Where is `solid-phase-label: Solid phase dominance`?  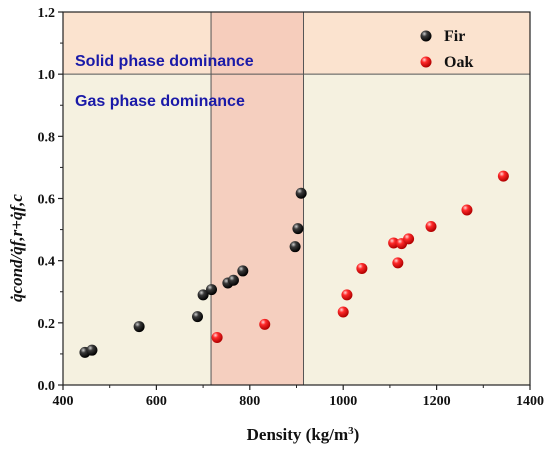
solid-phase-label: Solid phase dominance is located at coordinates (164, 61).